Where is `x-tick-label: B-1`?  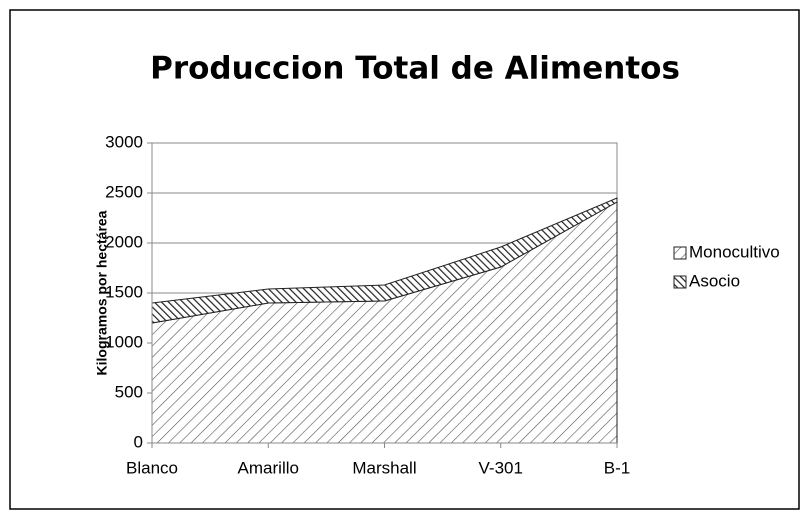
x-tick-label: B-1 is located at coordinates (617, 467).